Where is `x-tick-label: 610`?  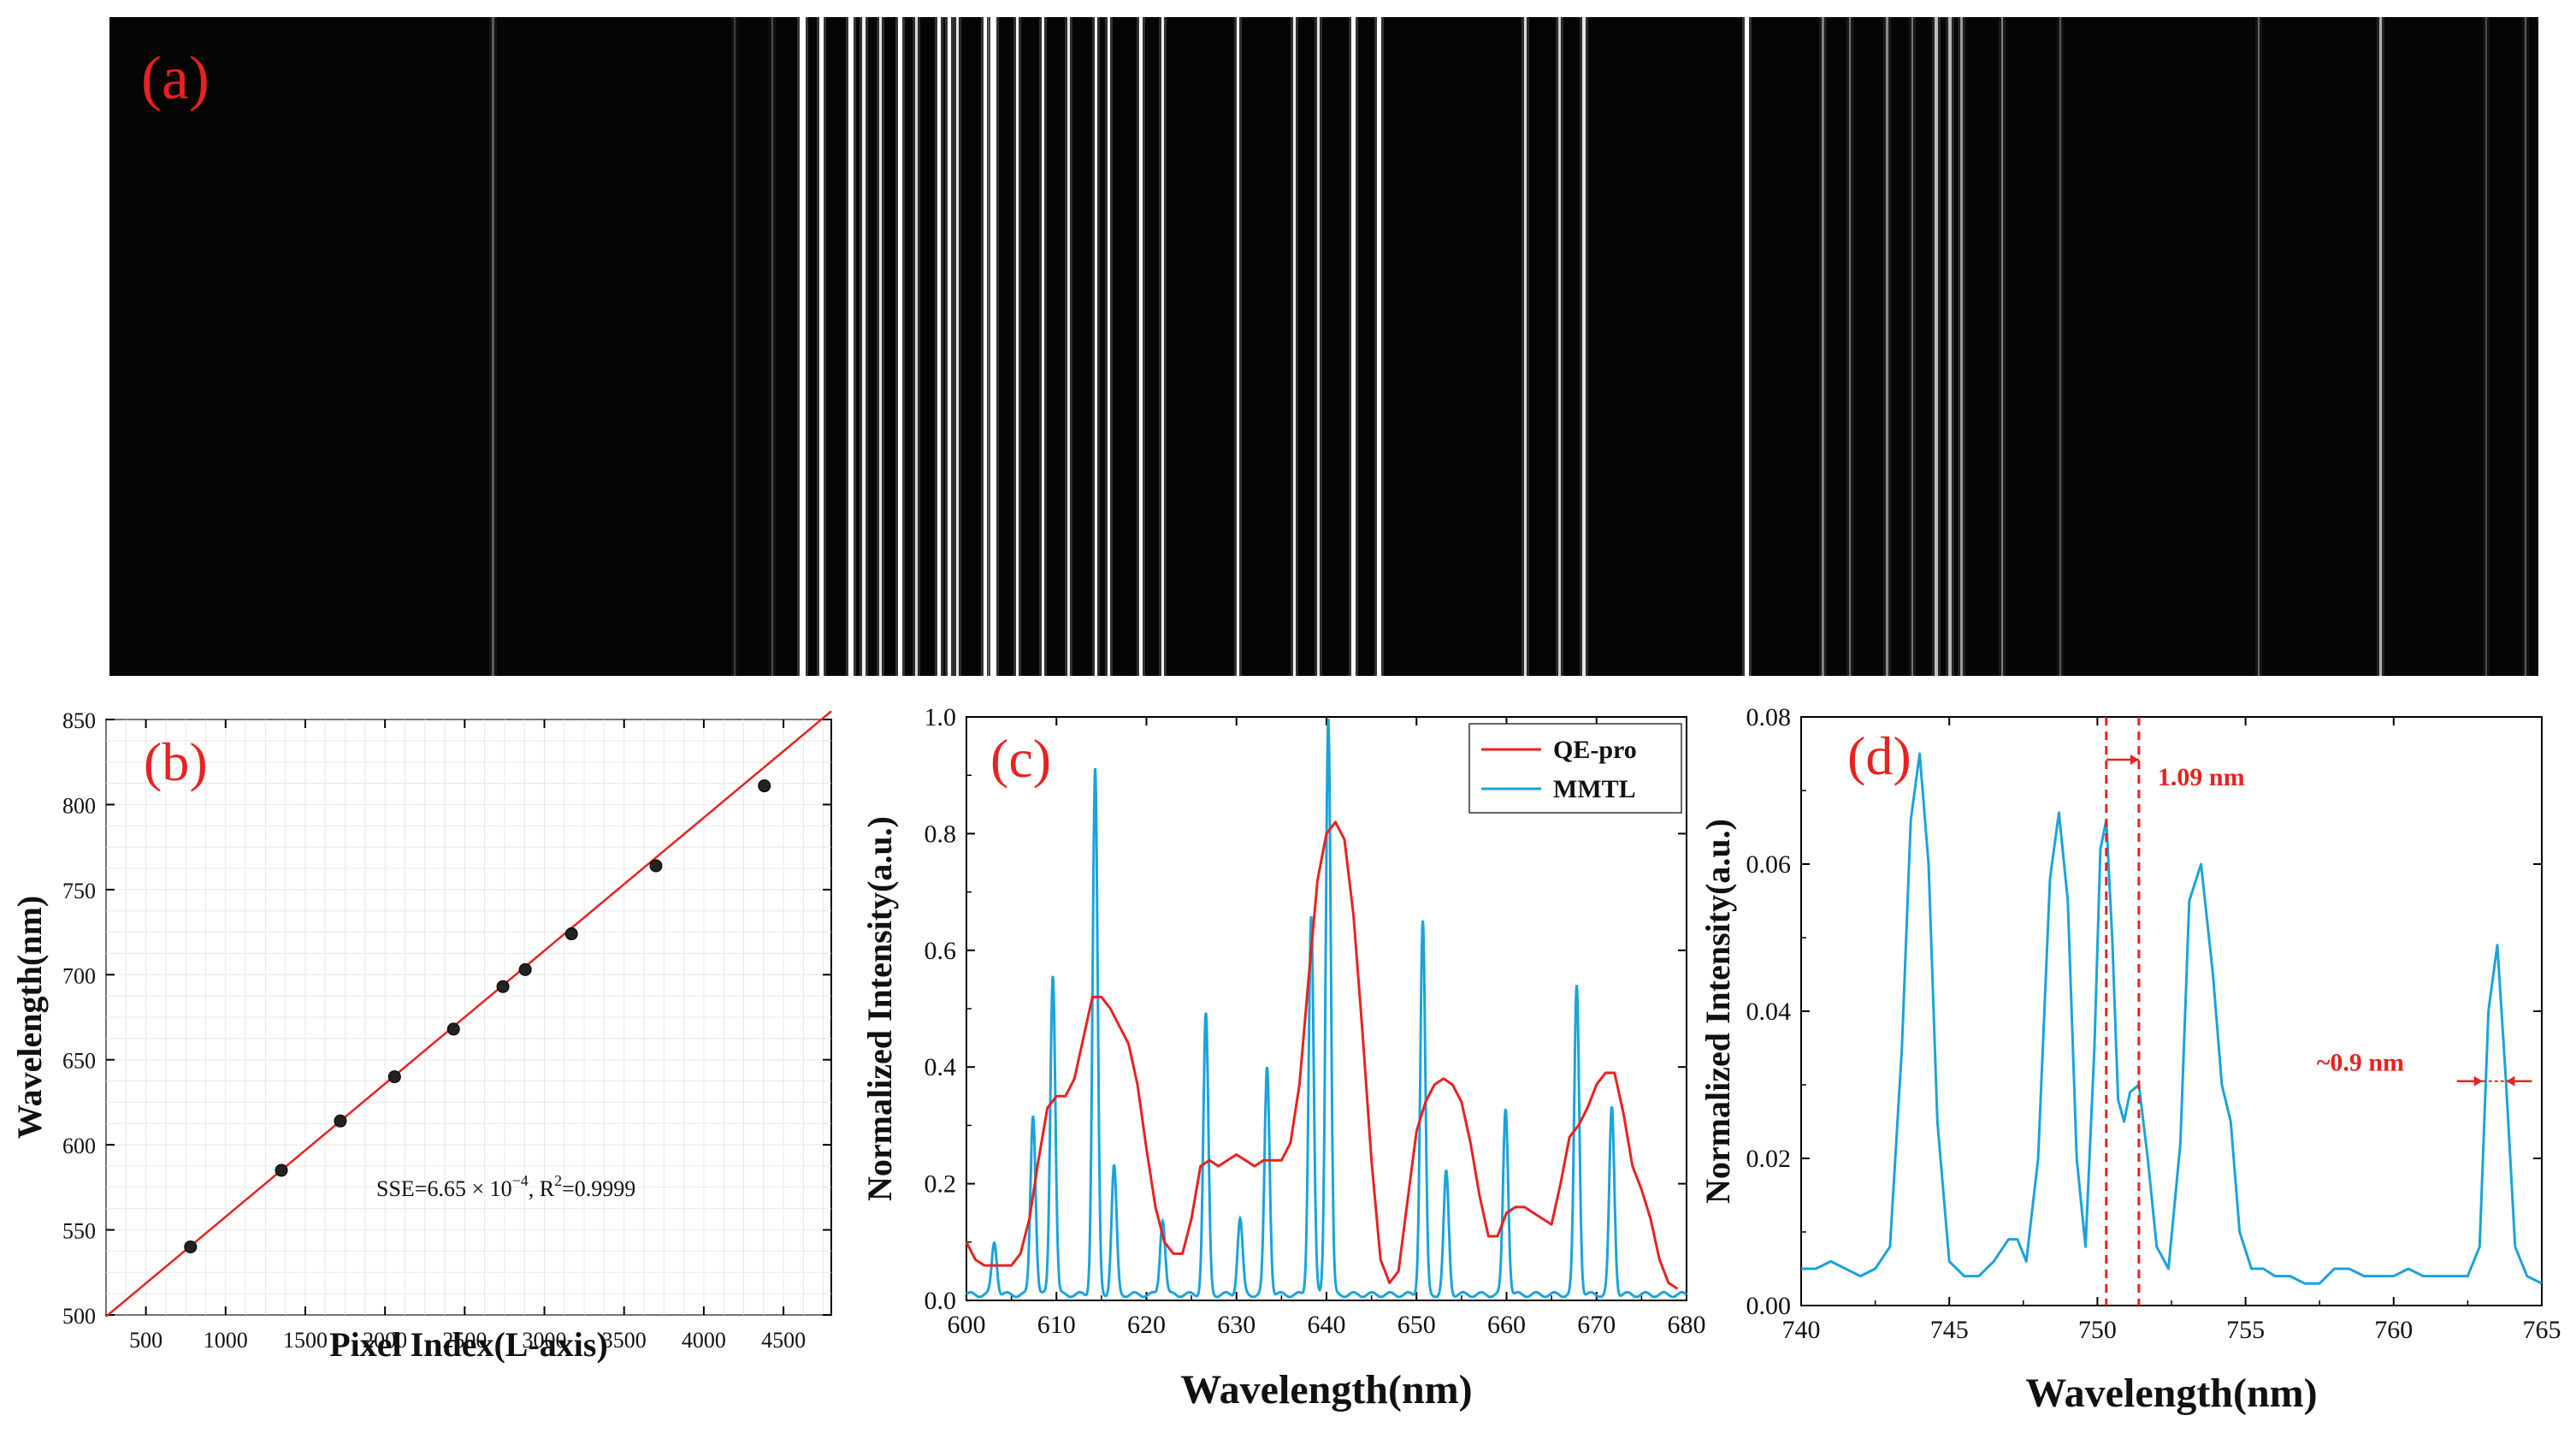
x-tick-label: 610 is located at coordinates (1056, 1325).